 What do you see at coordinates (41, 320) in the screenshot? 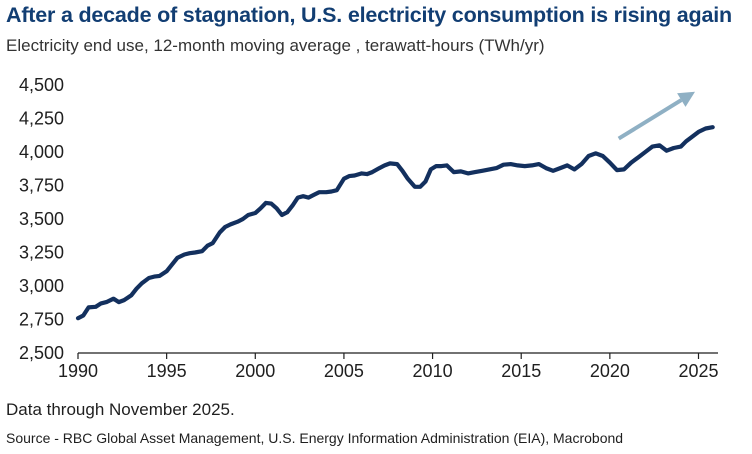
I see `y-tick-label: 2,750` at bounding box center [41, 320].